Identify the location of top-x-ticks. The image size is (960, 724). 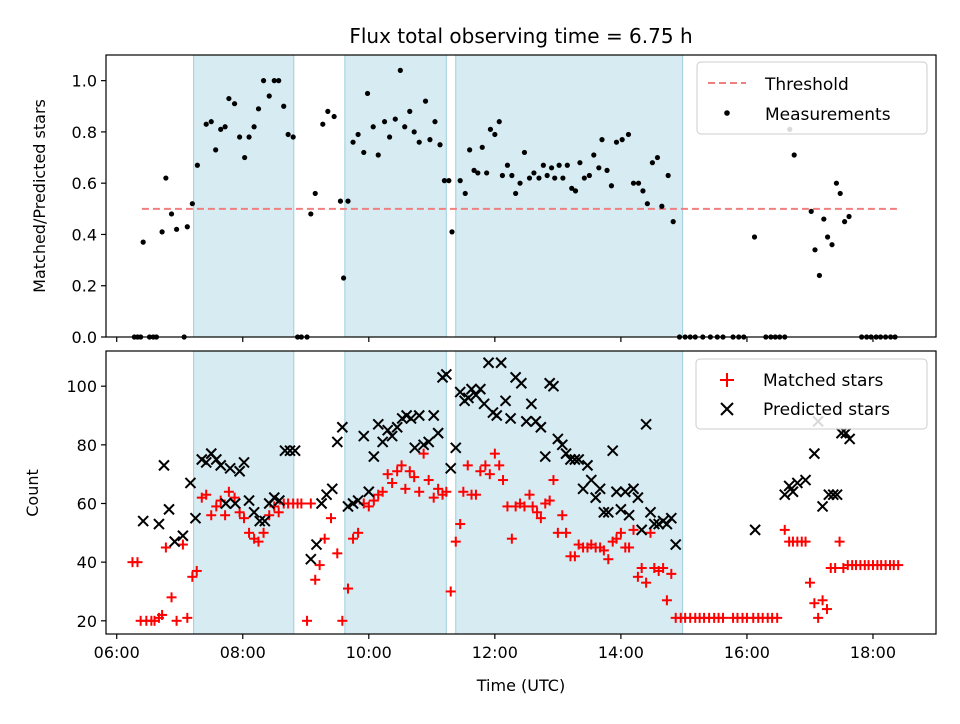
(495, 339).